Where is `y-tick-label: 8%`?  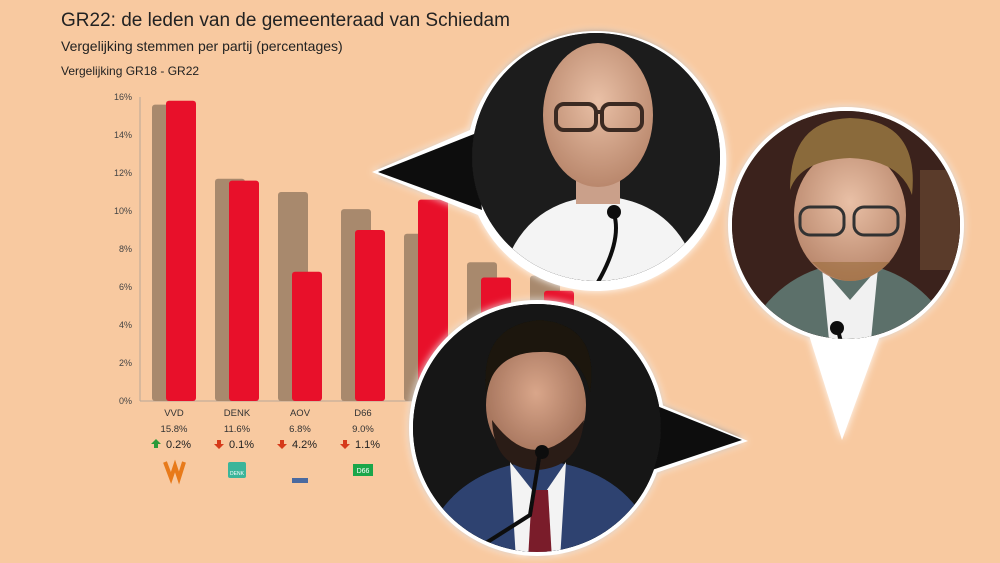 y-tick-label: 8% is located at coordinates (125, 249).